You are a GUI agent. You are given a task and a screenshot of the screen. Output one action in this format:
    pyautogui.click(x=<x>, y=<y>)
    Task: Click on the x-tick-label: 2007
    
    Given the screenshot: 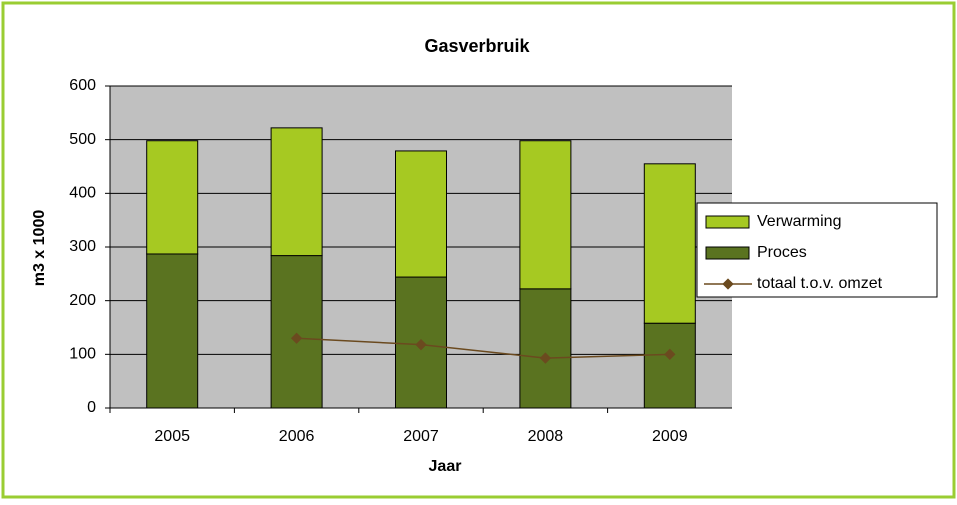 What is the action you would take?
    pyautogui.click(x=421, y=436)
    